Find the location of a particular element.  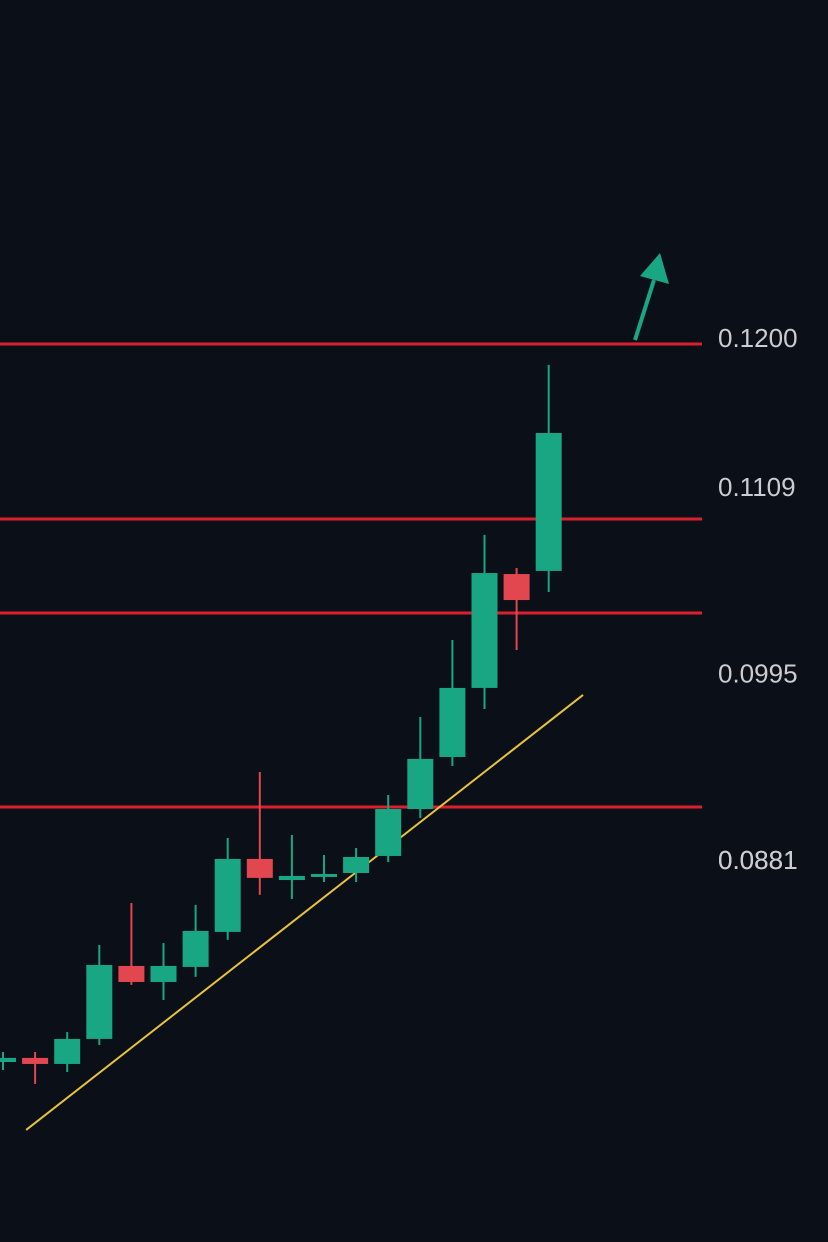

arrow is located at coordinates (651, 297).